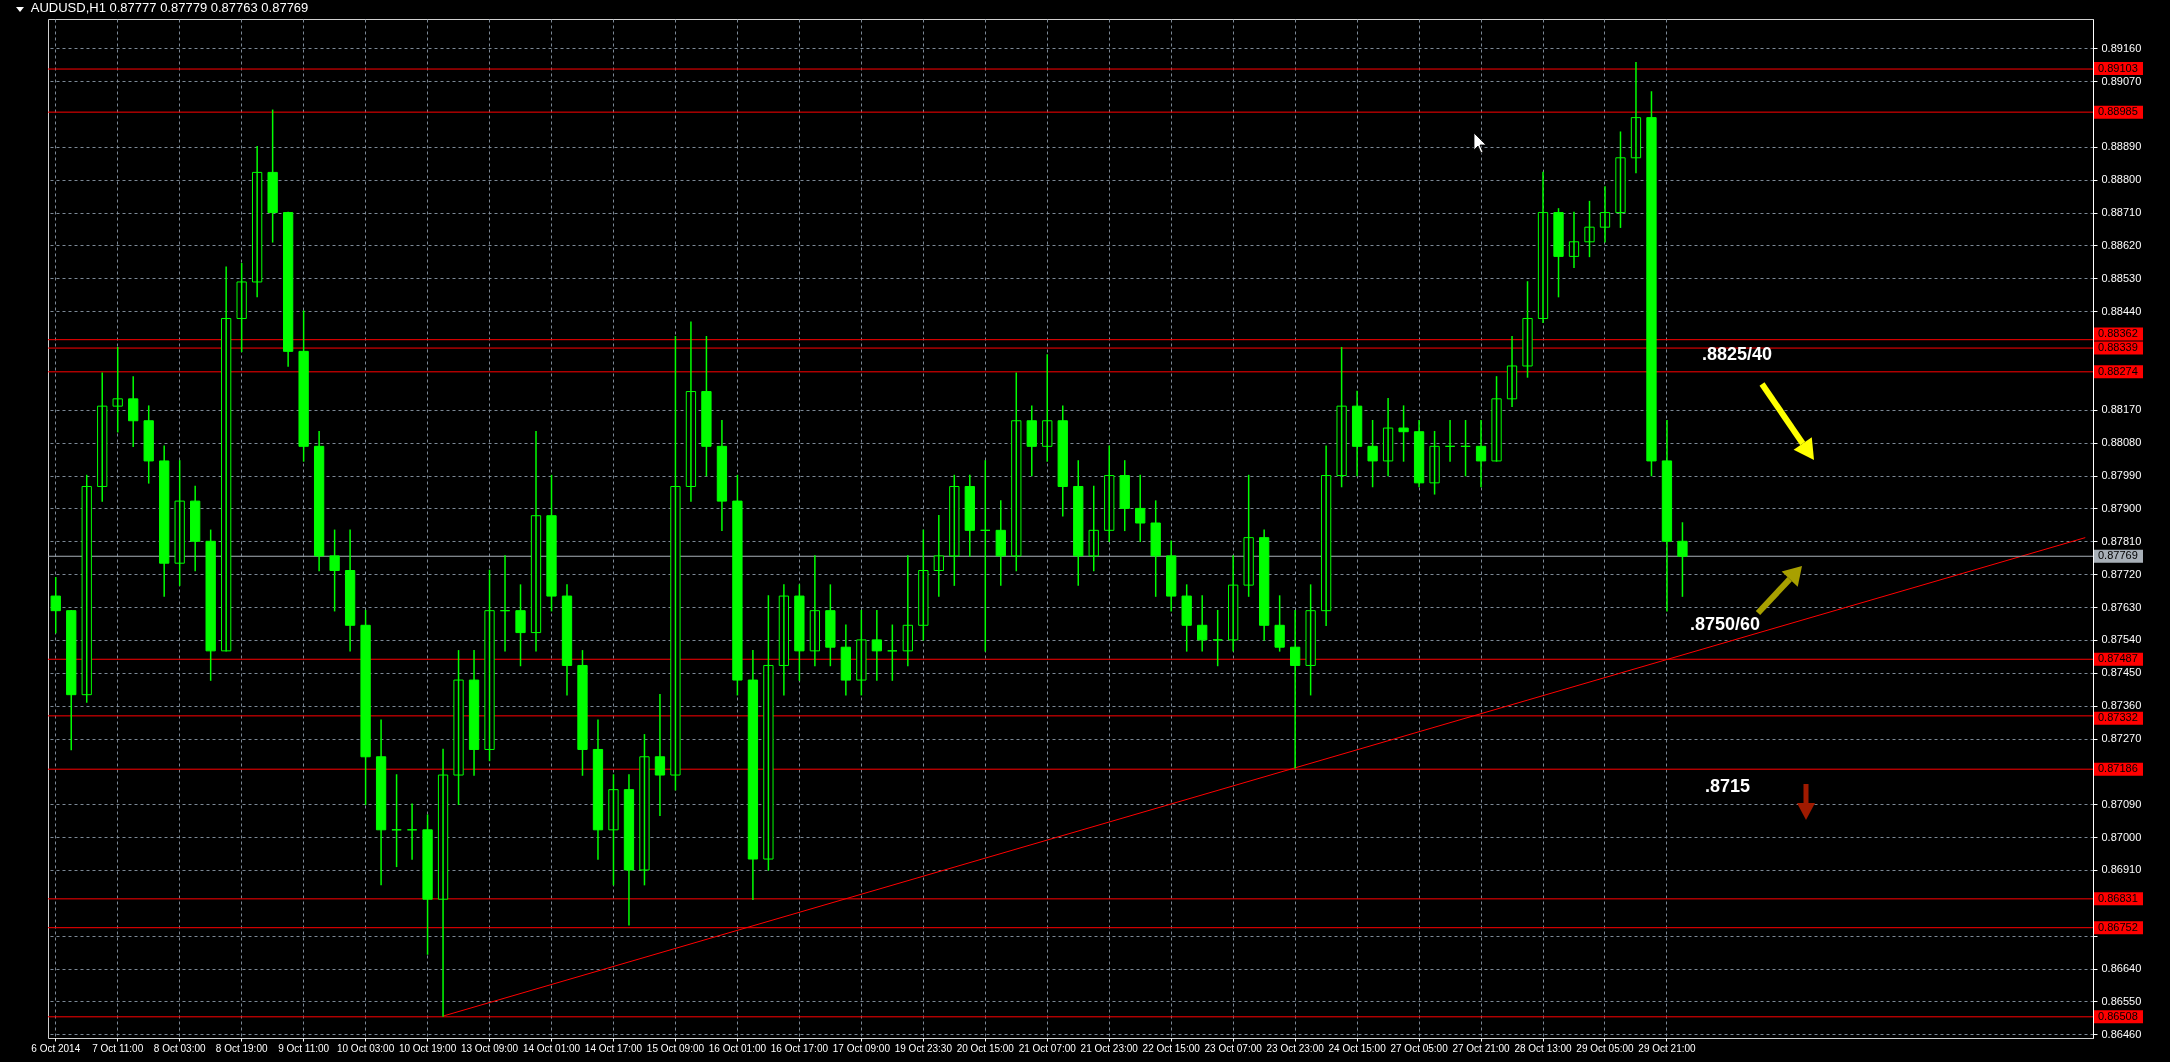 The image size is (2170, 1062). What do you see at coordinates (1737, 354) in the screenshot?
I see `annotation: .8825/40` at bounding box center [1737, 354].